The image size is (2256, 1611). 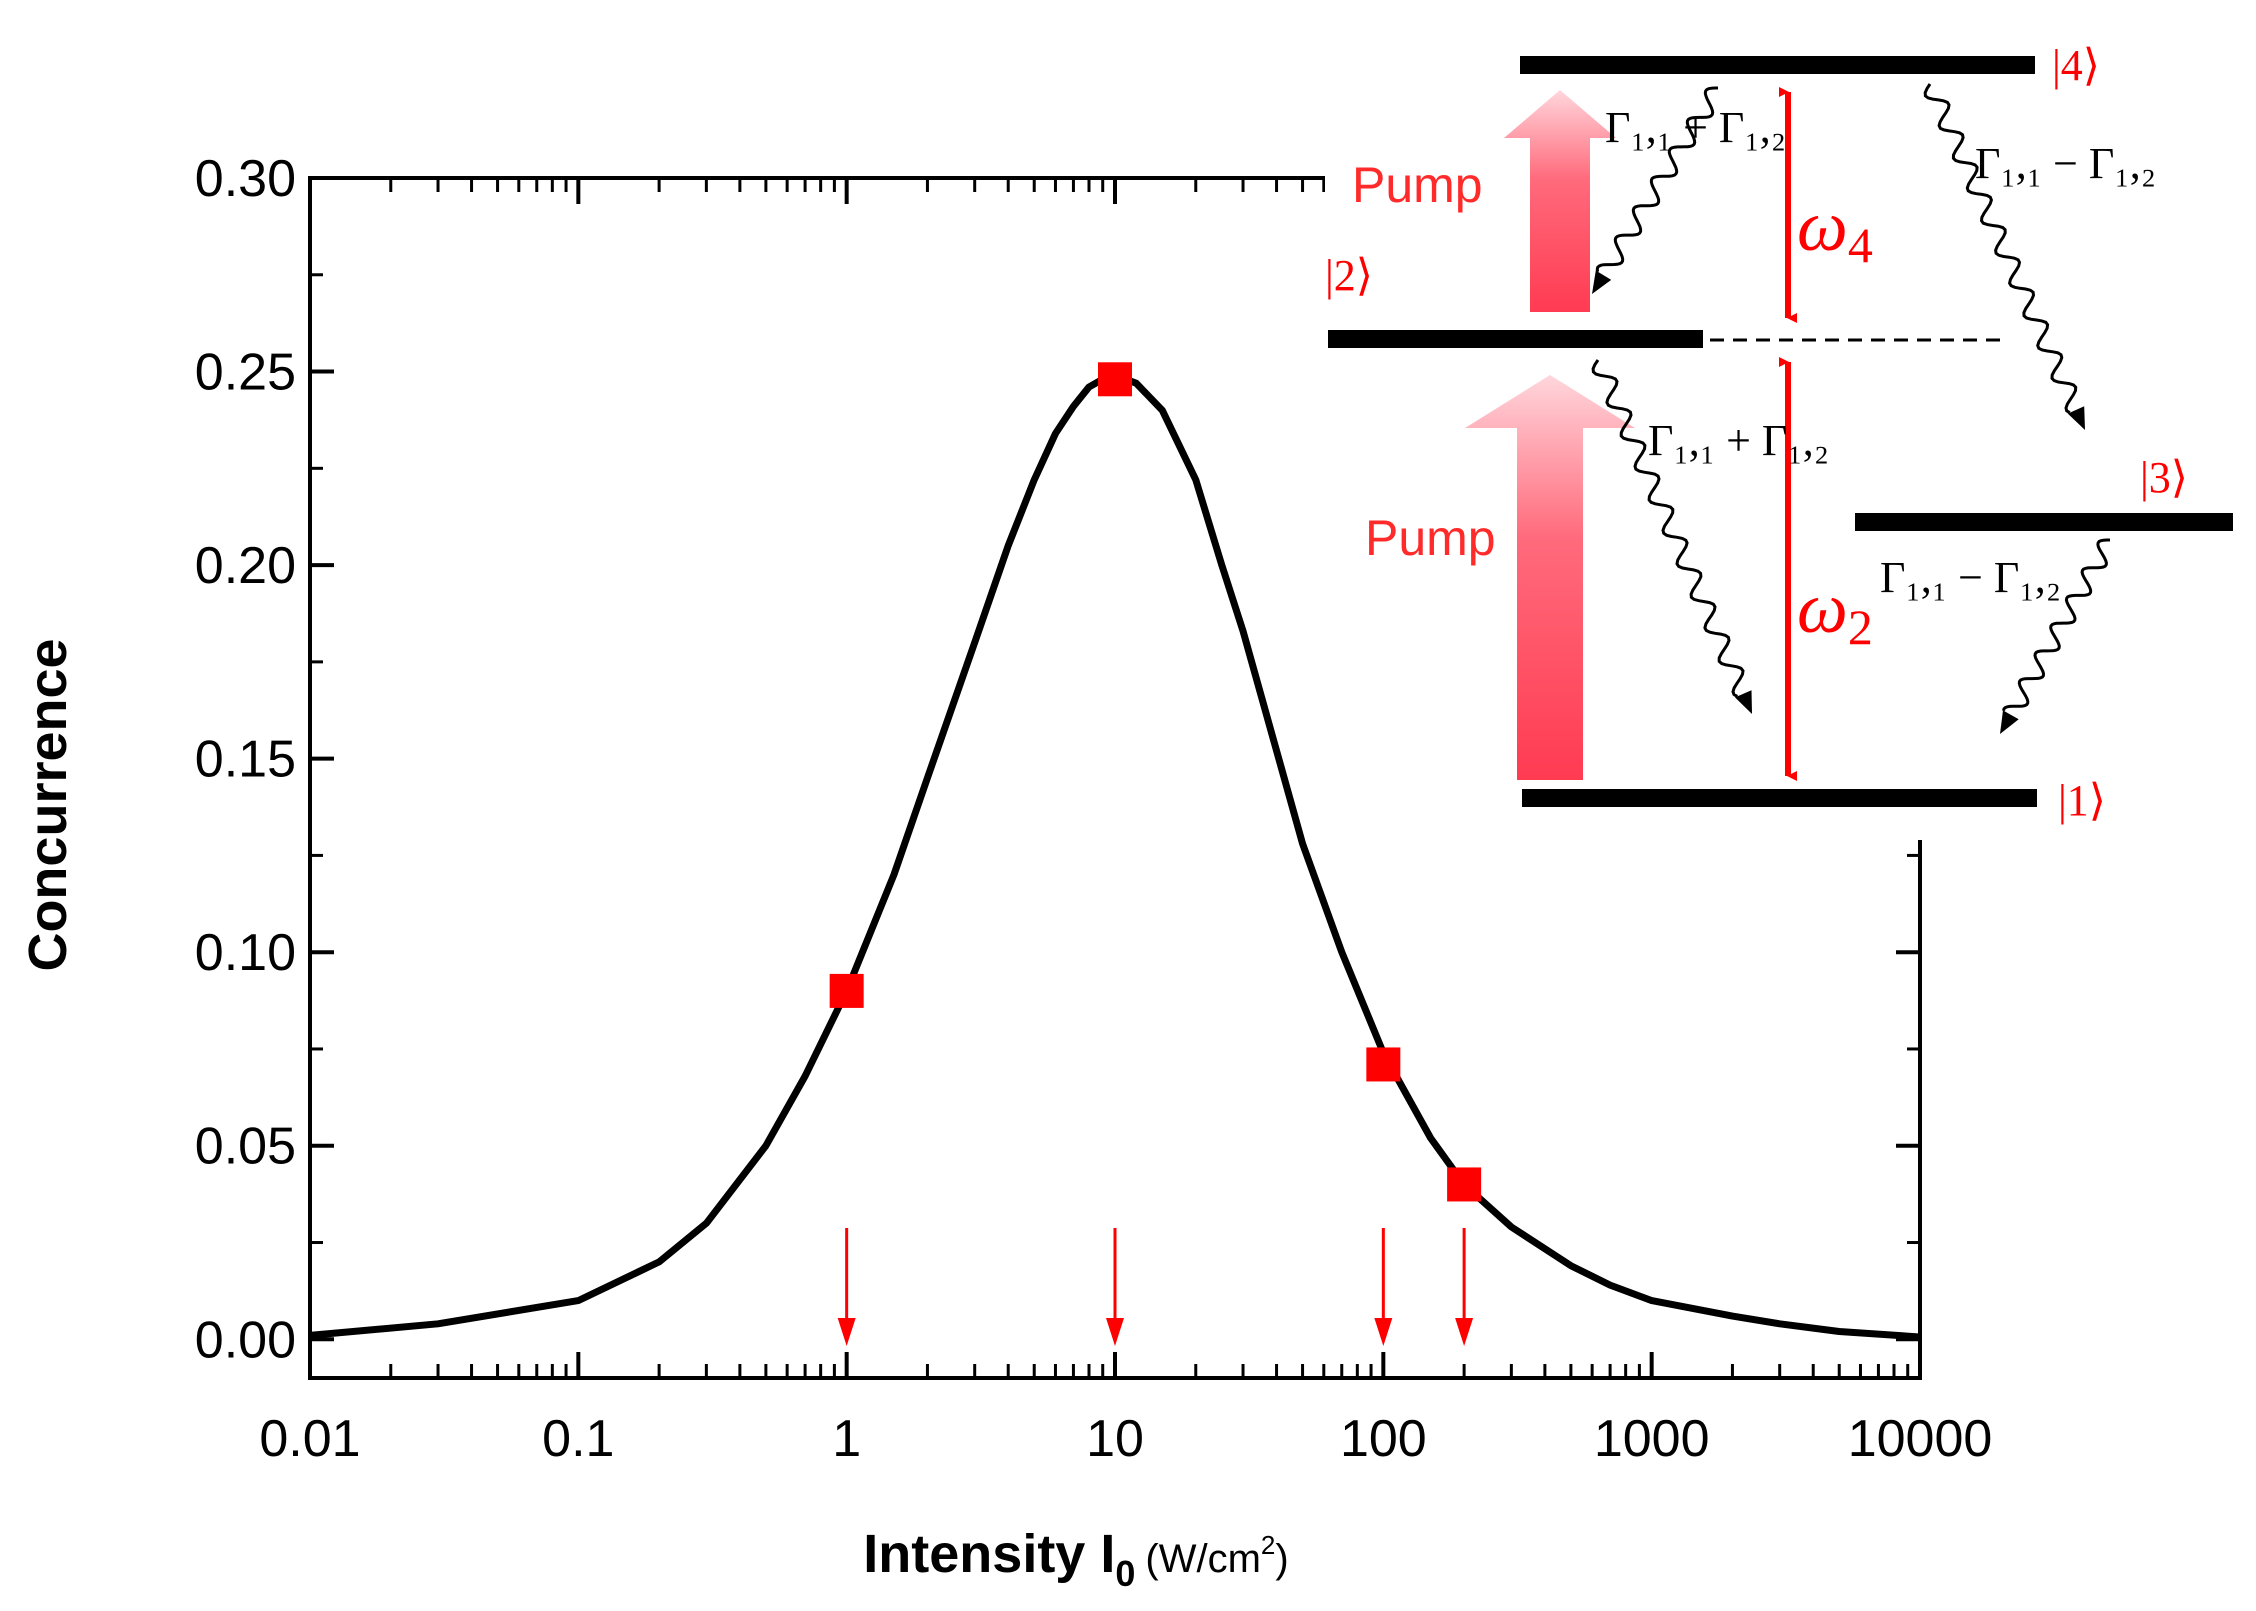 What do you see at coordinates (1656, 179) in the screenshot?
I see `decay-4-to-2-wave` at bounding box center [1656, 179].